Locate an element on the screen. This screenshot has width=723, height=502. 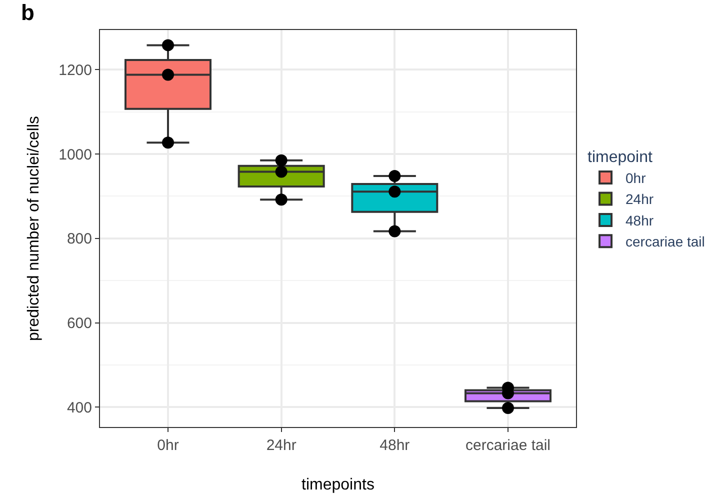
y-tick-label: 600 is located at coordinates (79, 323).